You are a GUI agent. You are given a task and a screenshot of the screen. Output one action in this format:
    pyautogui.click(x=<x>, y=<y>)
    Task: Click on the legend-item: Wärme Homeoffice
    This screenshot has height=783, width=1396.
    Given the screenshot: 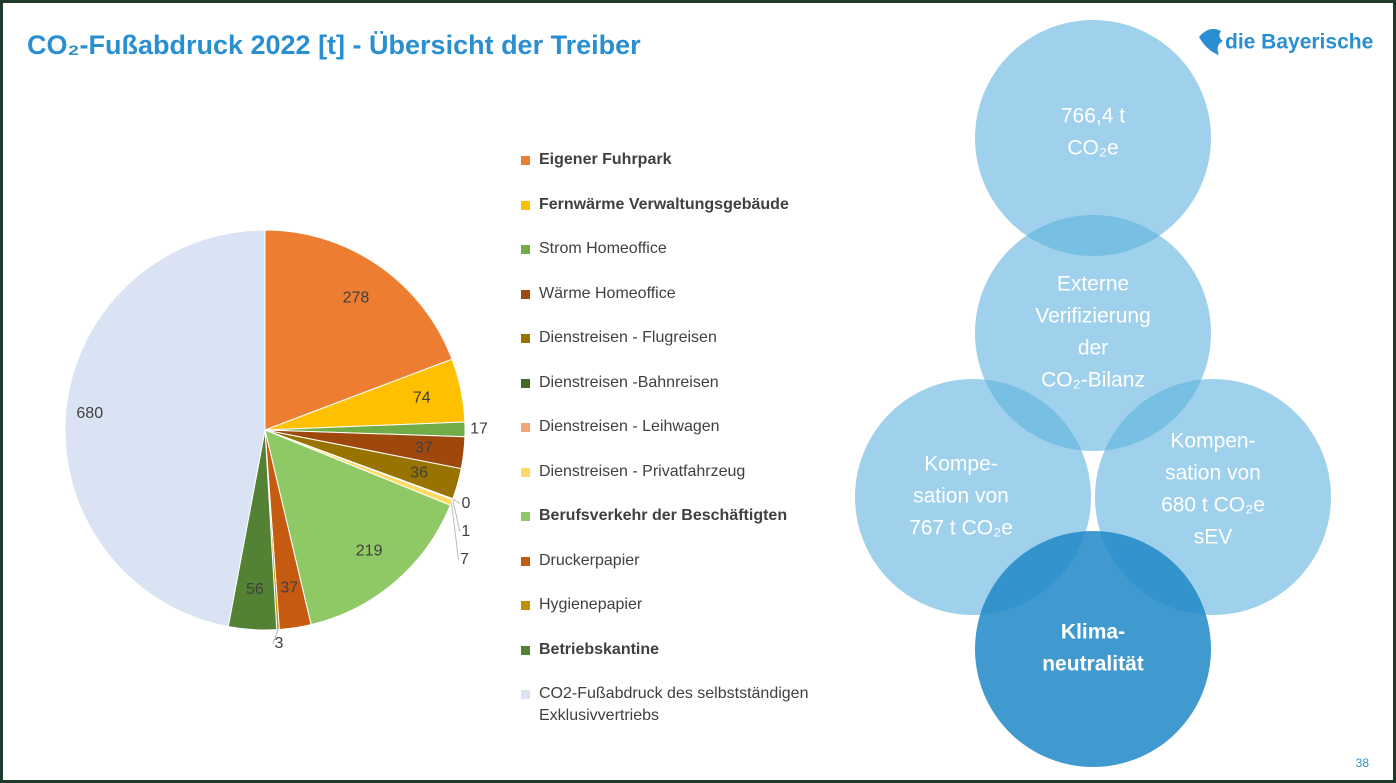 What is the action you would take?
    pyautogui.click(x=683, y=305)
    